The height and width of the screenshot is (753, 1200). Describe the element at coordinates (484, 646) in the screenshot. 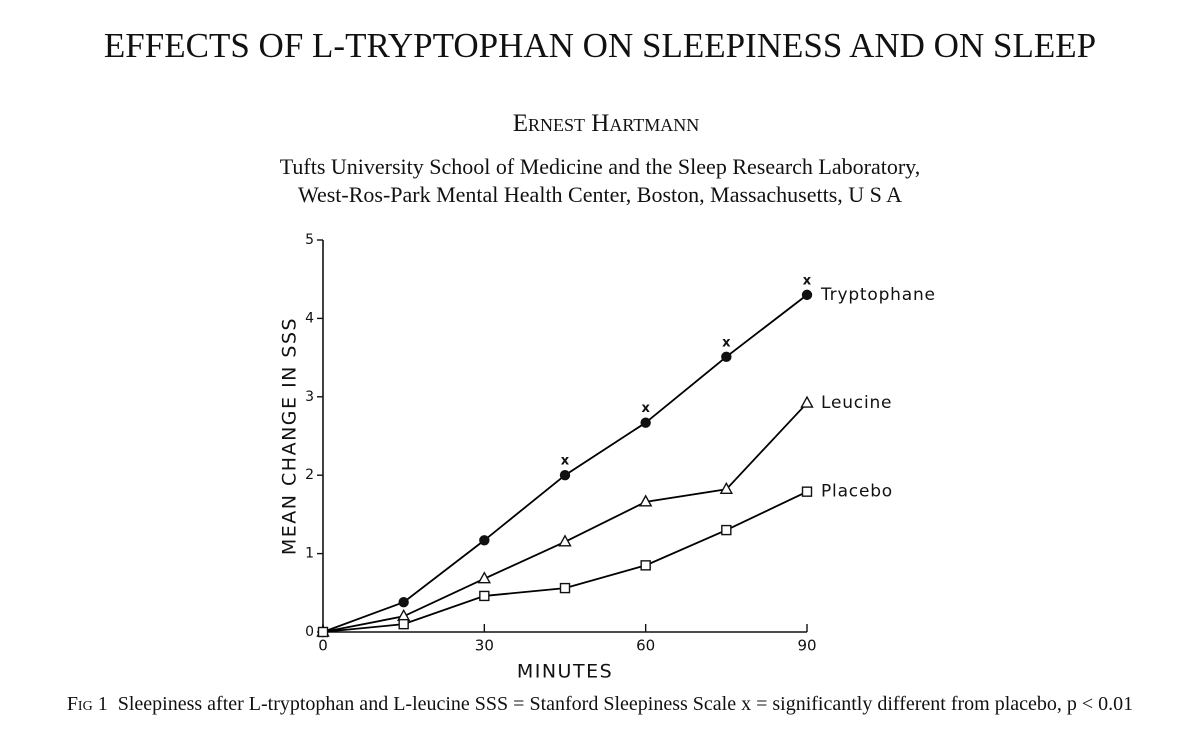

I see `x-tick-label: 30` at that location.